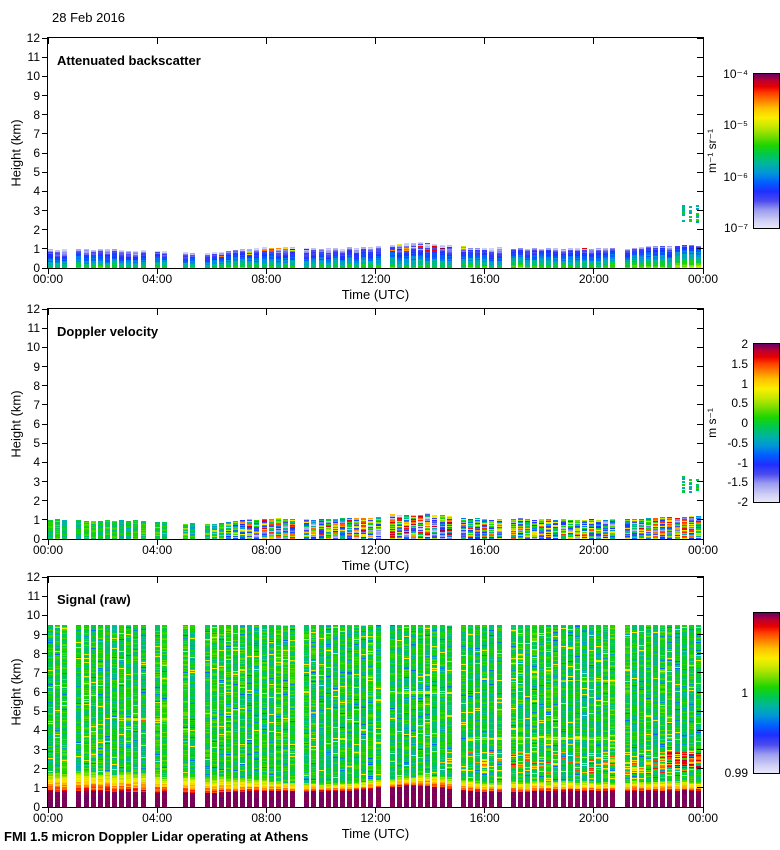  Describe the element at coordinates (36, 153) in the screenshot. I see `y-tick-label: 6` at that location.